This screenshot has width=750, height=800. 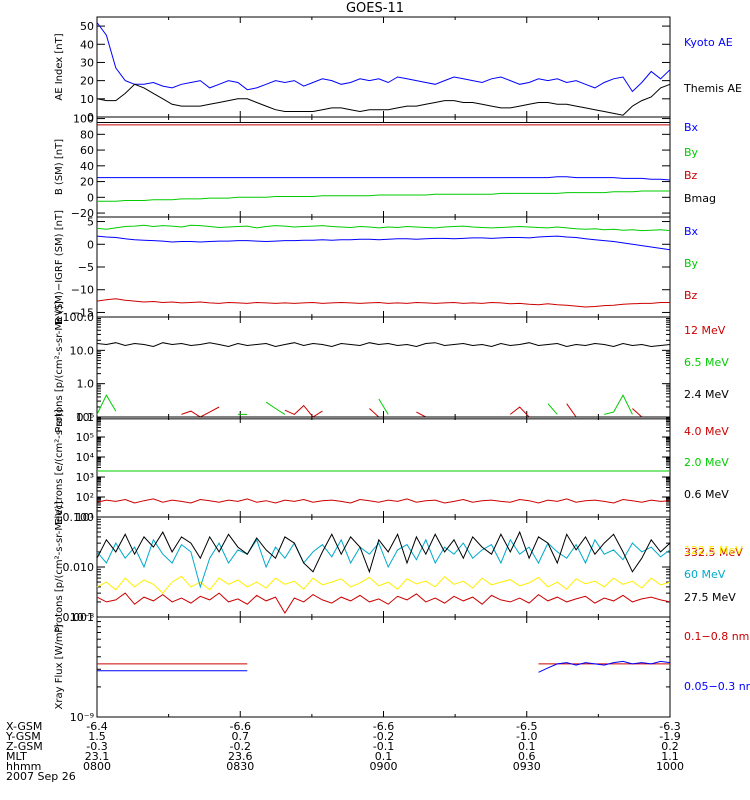 What do you see at coordinates (87, 182) in the screenshot?
I see `y-tick-label: 20` at bounding box center [87, 182].